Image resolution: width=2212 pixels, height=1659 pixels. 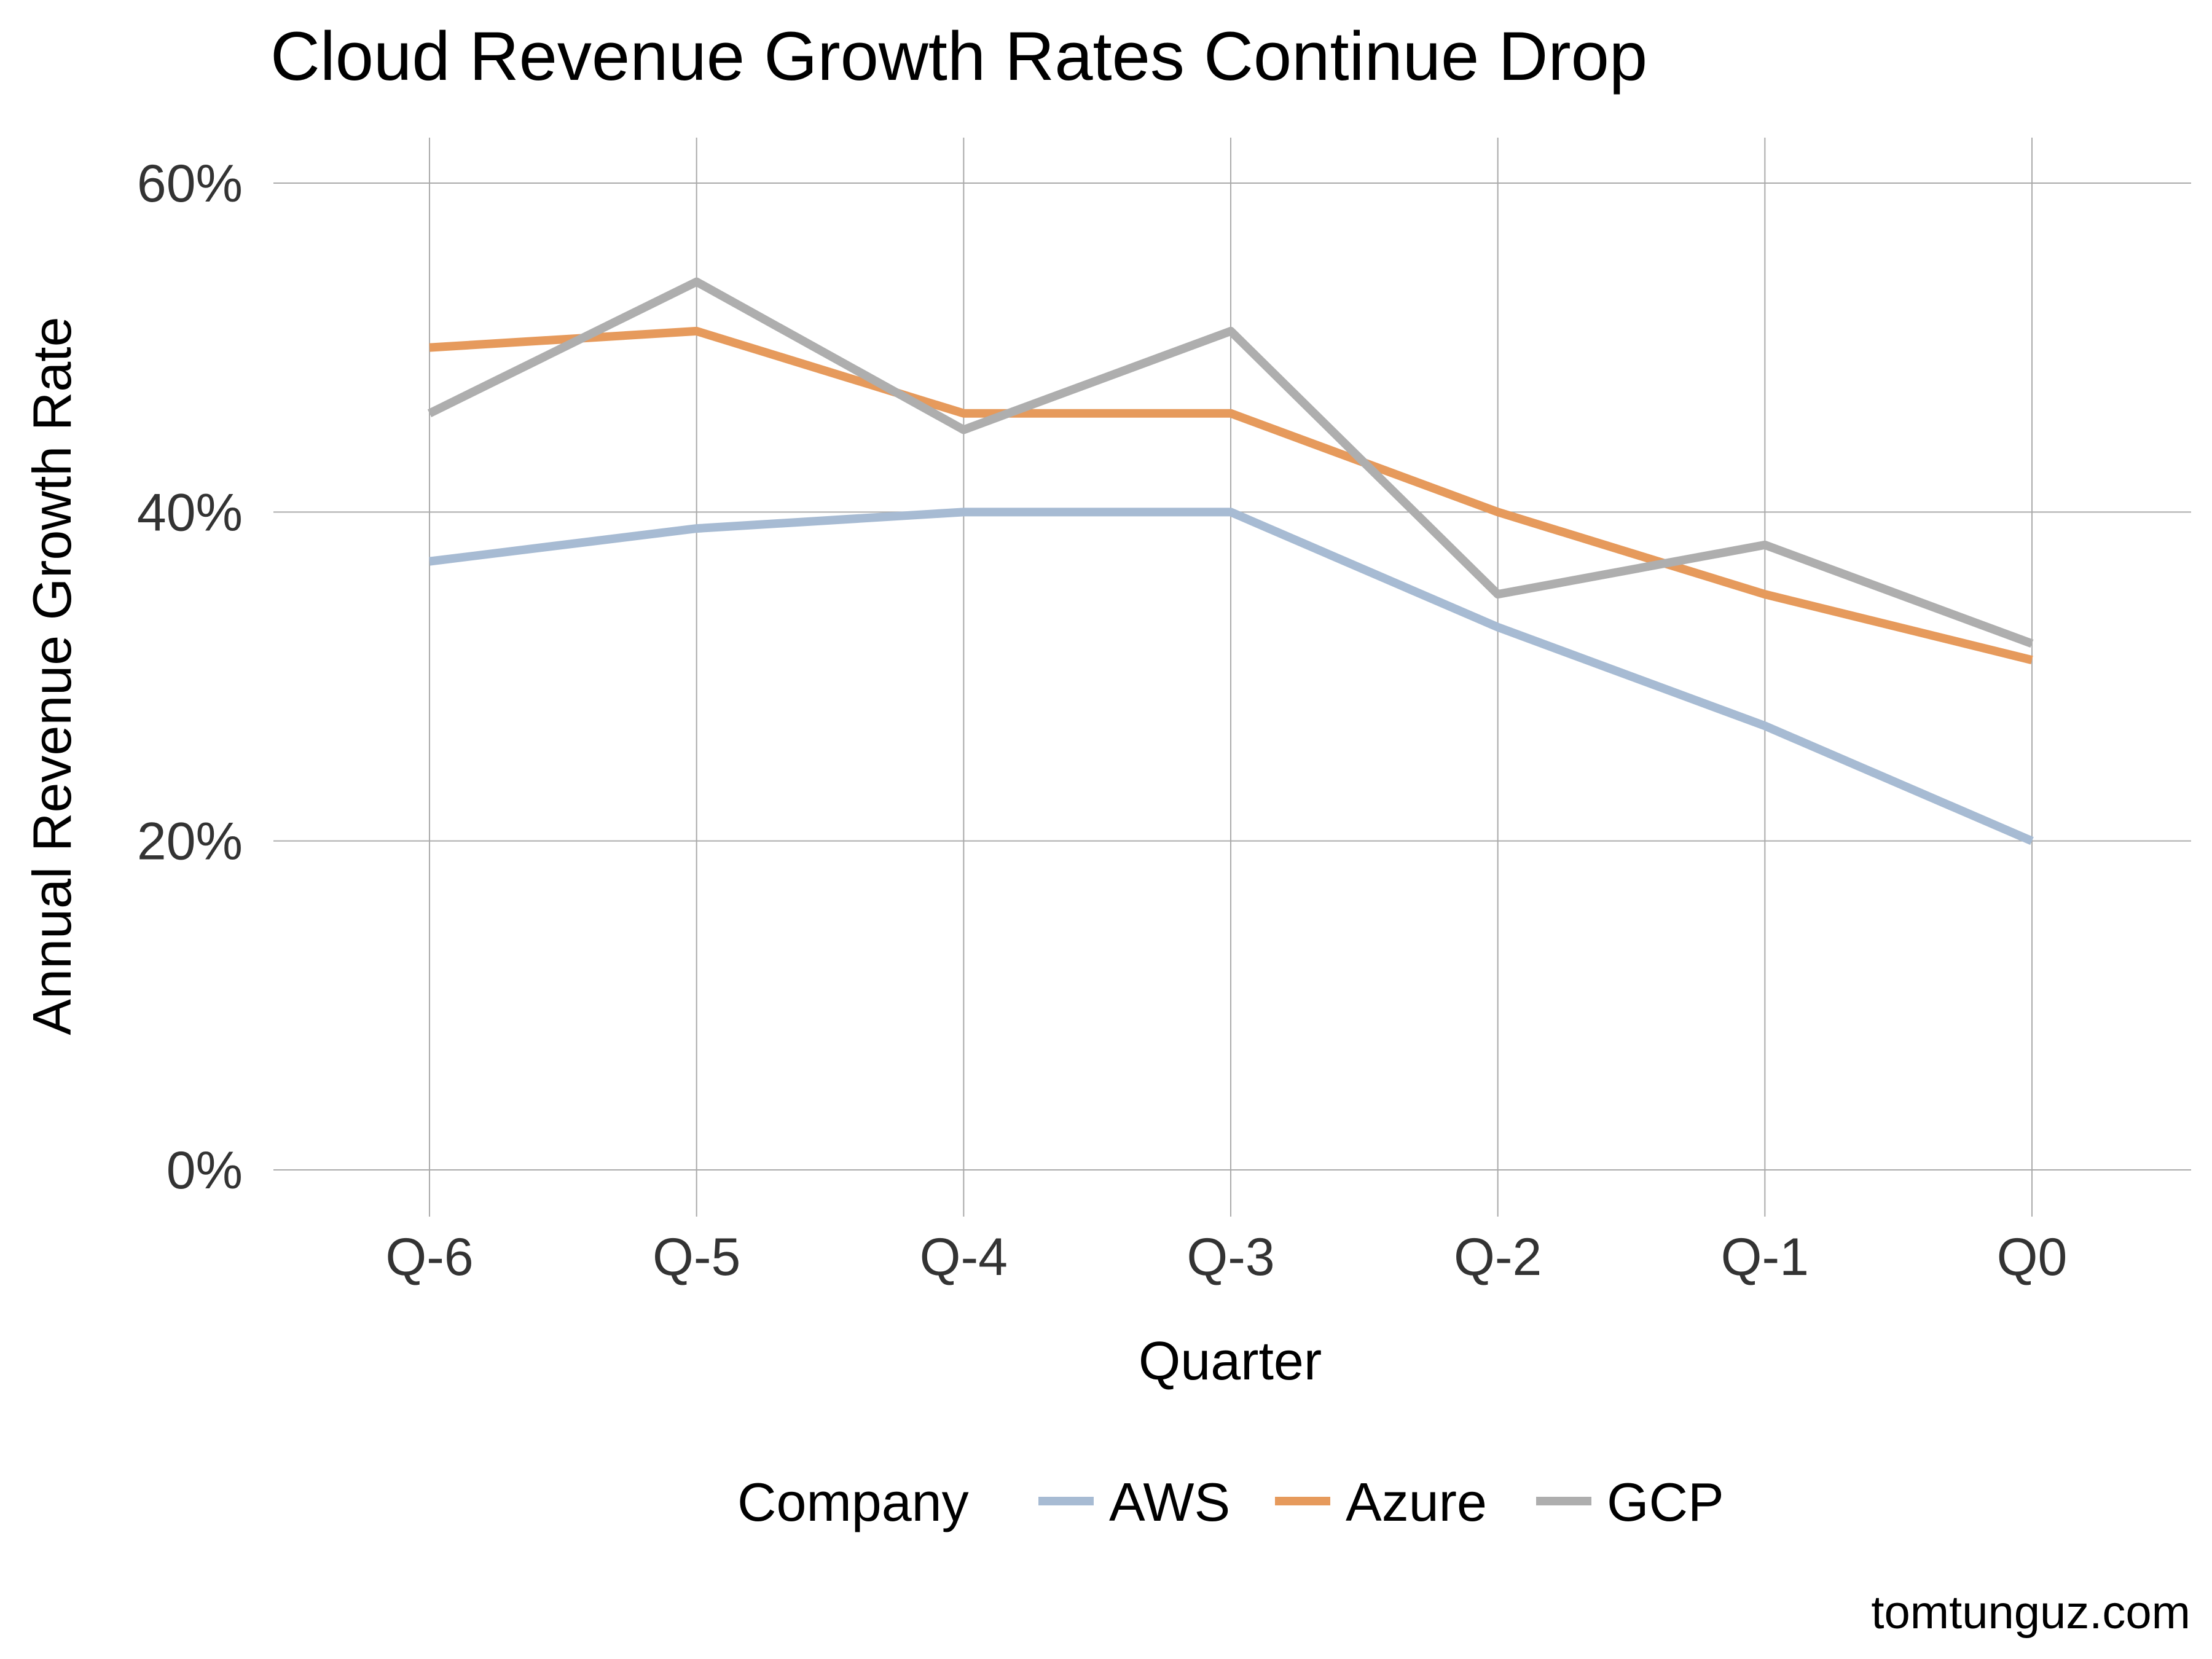 I want to click on x-tick-label: Q-6, so click(x=429, y=1257).